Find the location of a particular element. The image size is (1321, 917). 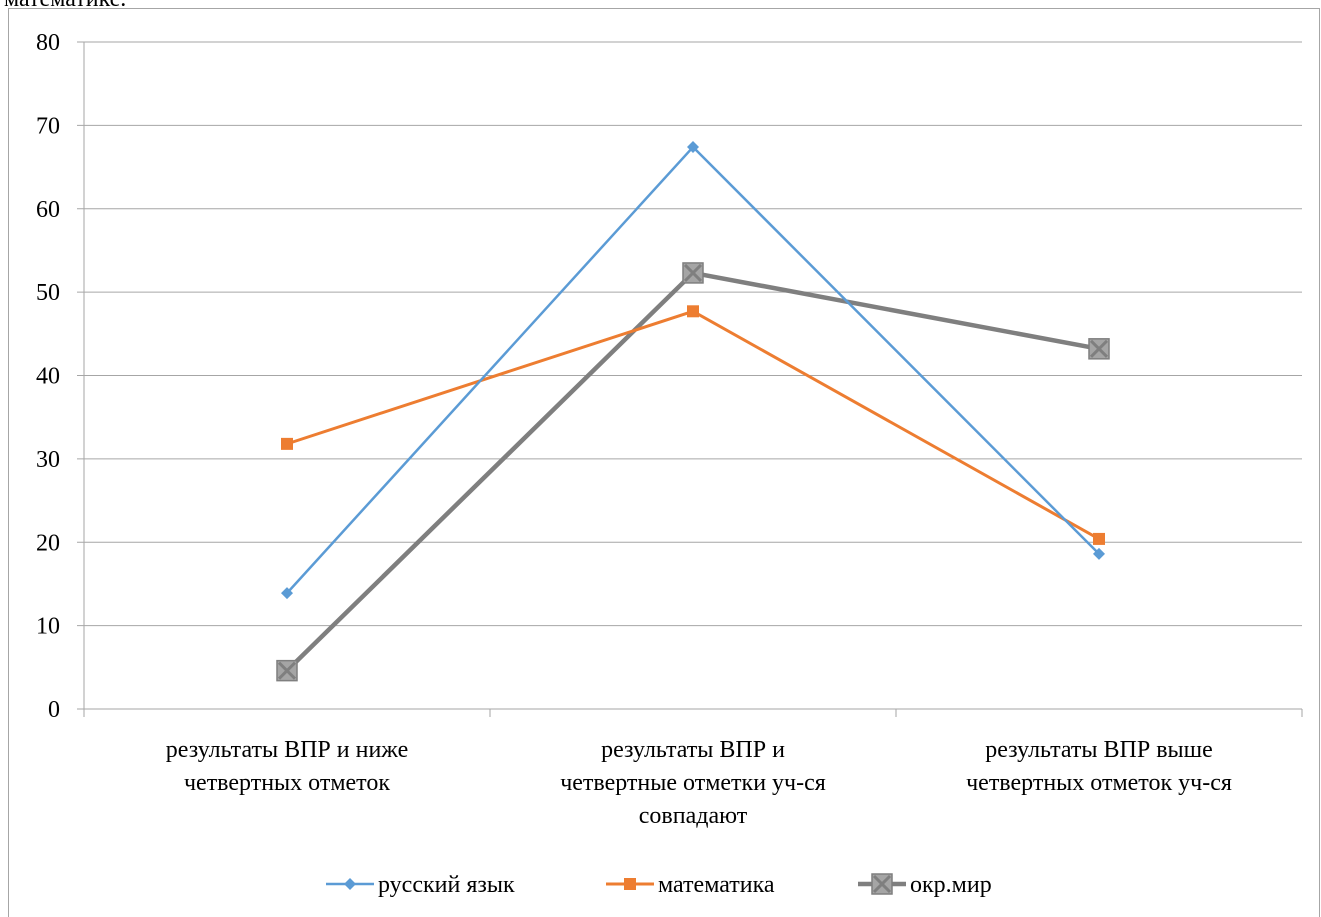

legend-item-1: русский язык is located at coordinates (420, 885).